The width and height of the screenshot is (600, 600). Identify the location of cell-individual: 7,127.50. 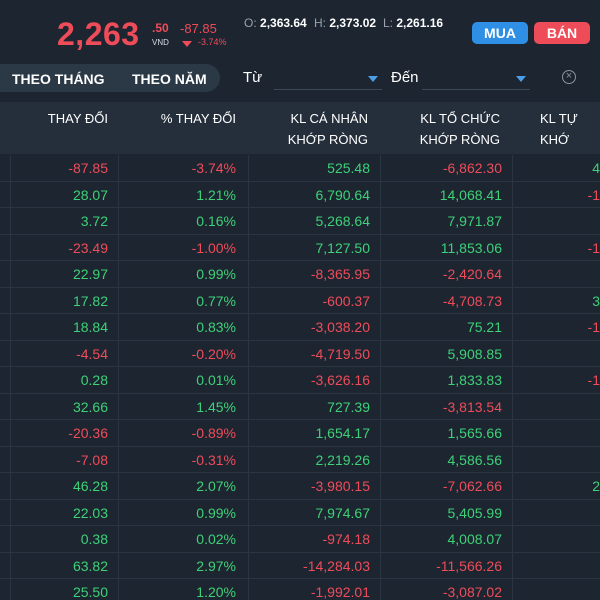
(343, 247).